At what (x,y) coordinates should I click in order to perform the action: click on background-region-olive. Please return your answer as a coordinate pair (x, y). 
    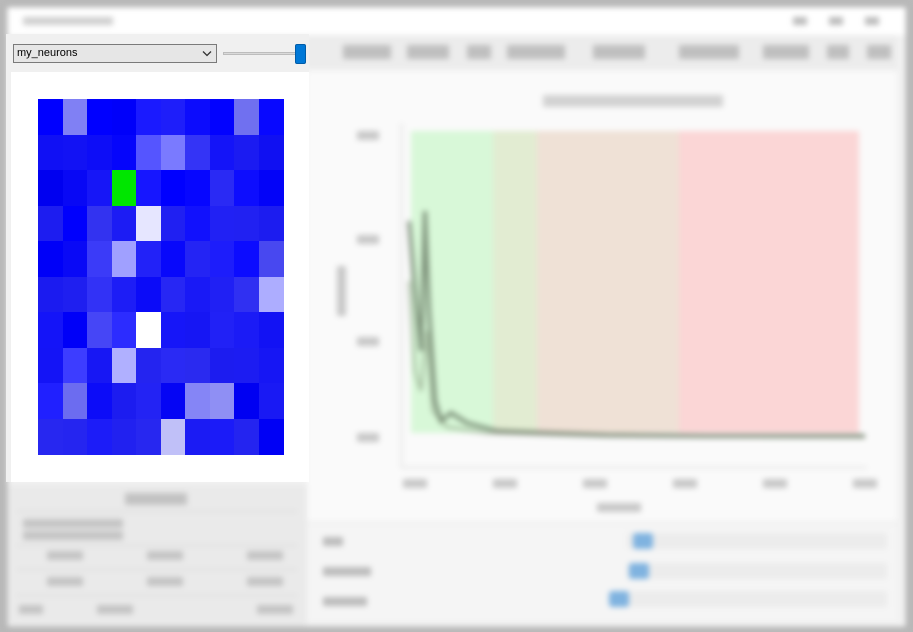
    Looking at the image, I should click on (515, 282).